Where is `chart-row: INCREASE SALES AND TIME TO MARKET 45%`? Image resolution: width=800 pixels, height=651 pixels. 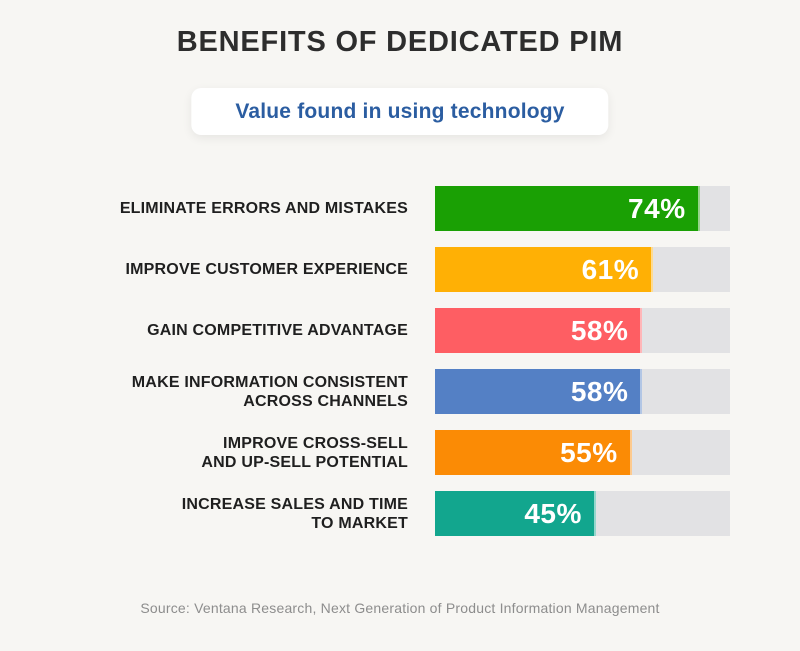 chart-row: INCREASE SALES AND TIME TO MARKET 45% is located at coordinates (365, 513).